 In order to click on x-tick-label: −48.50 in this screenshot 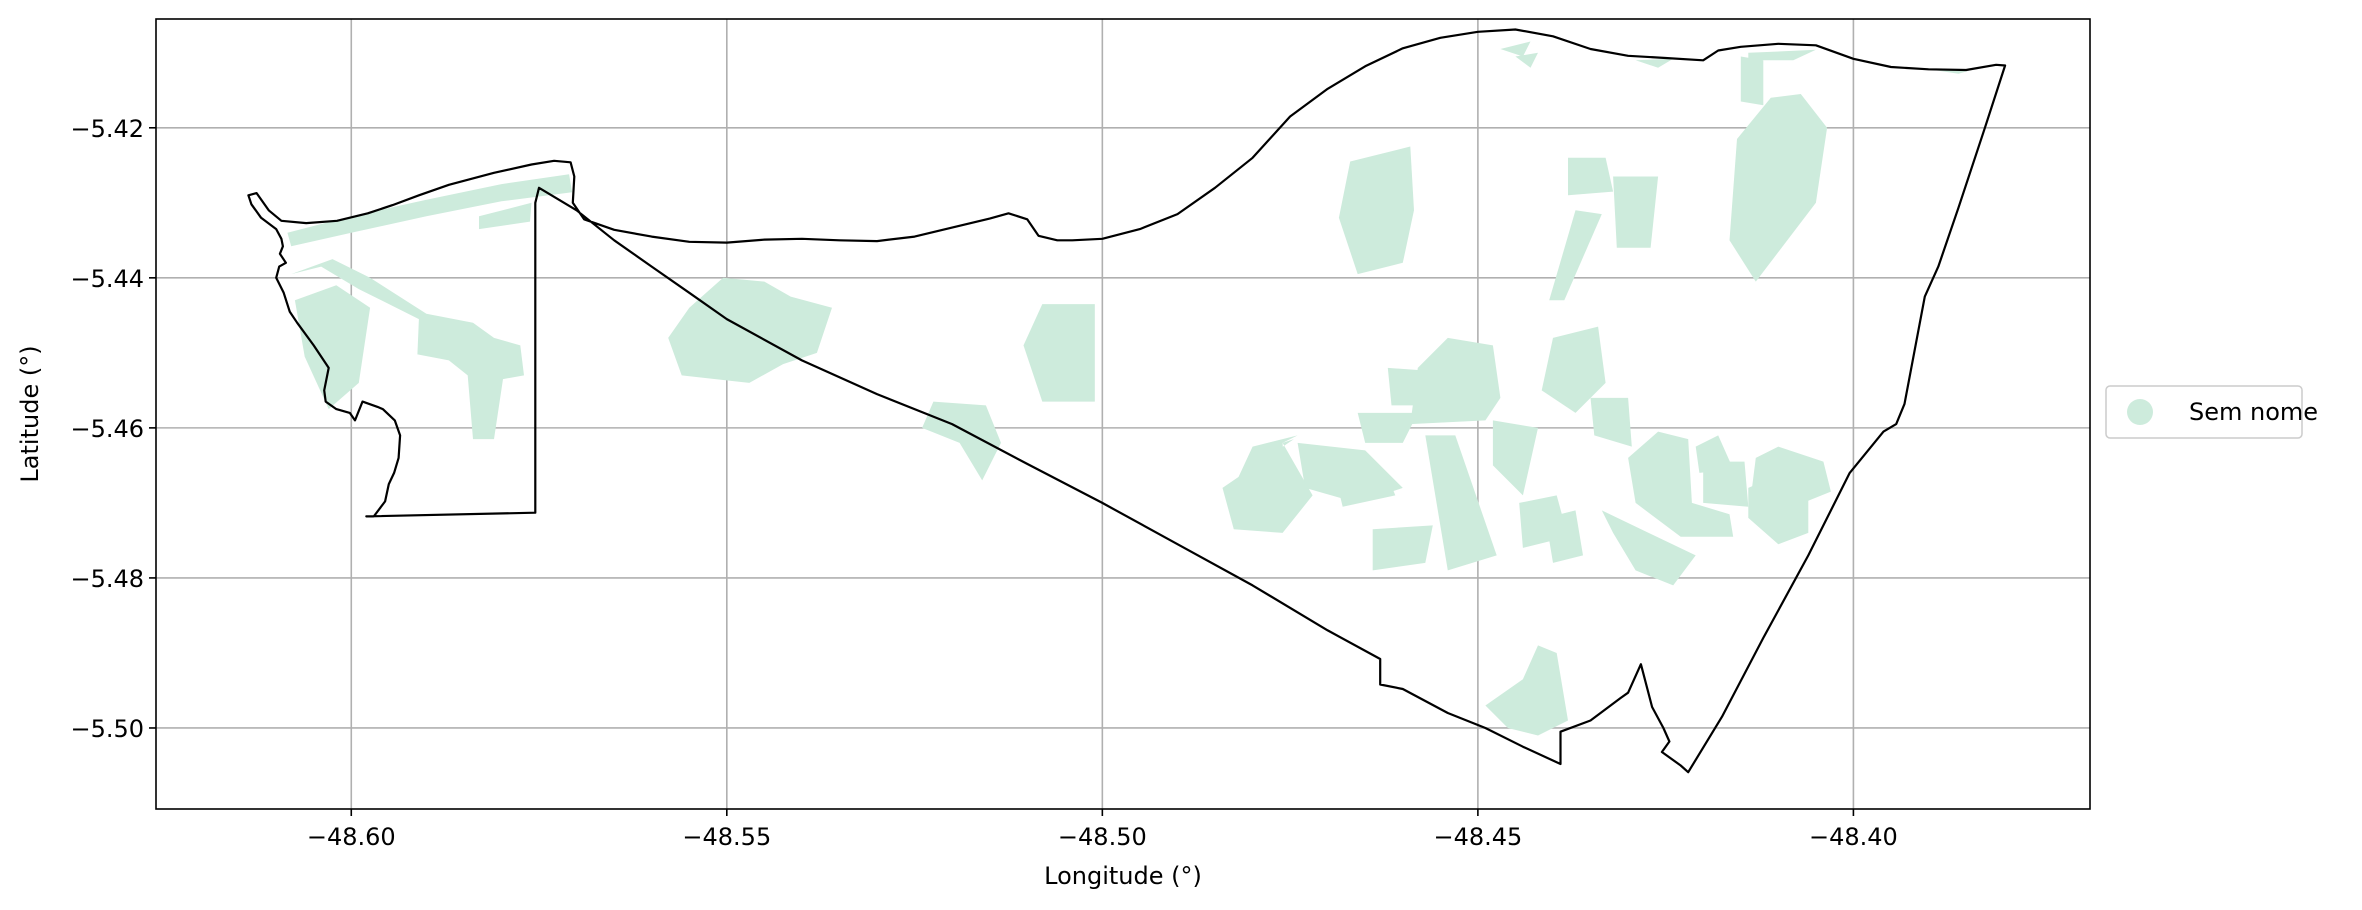, I will do `click(1102, 837)`.